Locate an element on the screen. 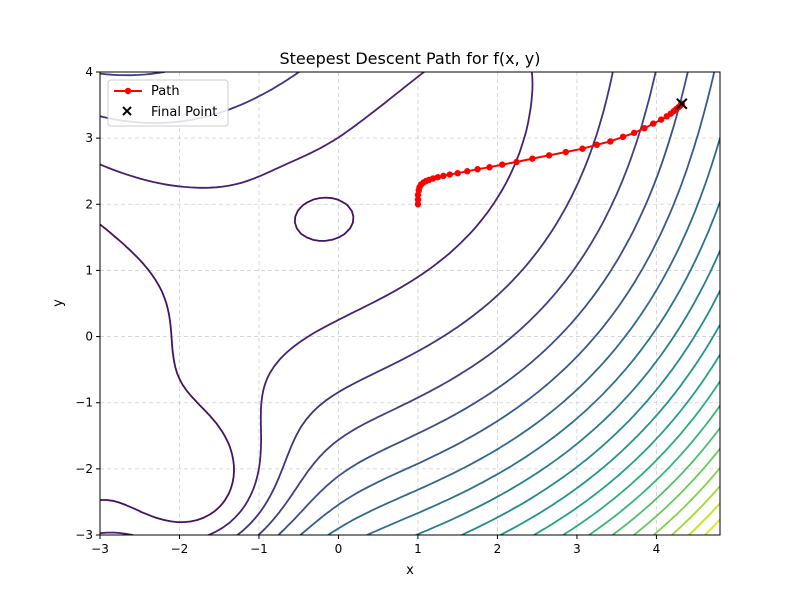 The image size is (800, 604). y-tick-label: 3 is located at coordinates (89, 138).